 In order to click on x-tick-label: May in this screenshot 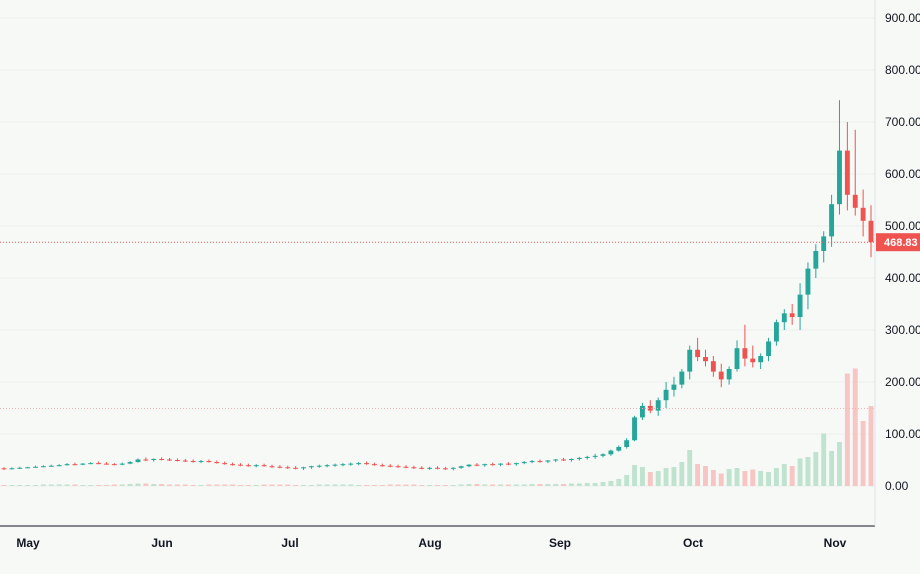, I will do `click(28, 543)`.